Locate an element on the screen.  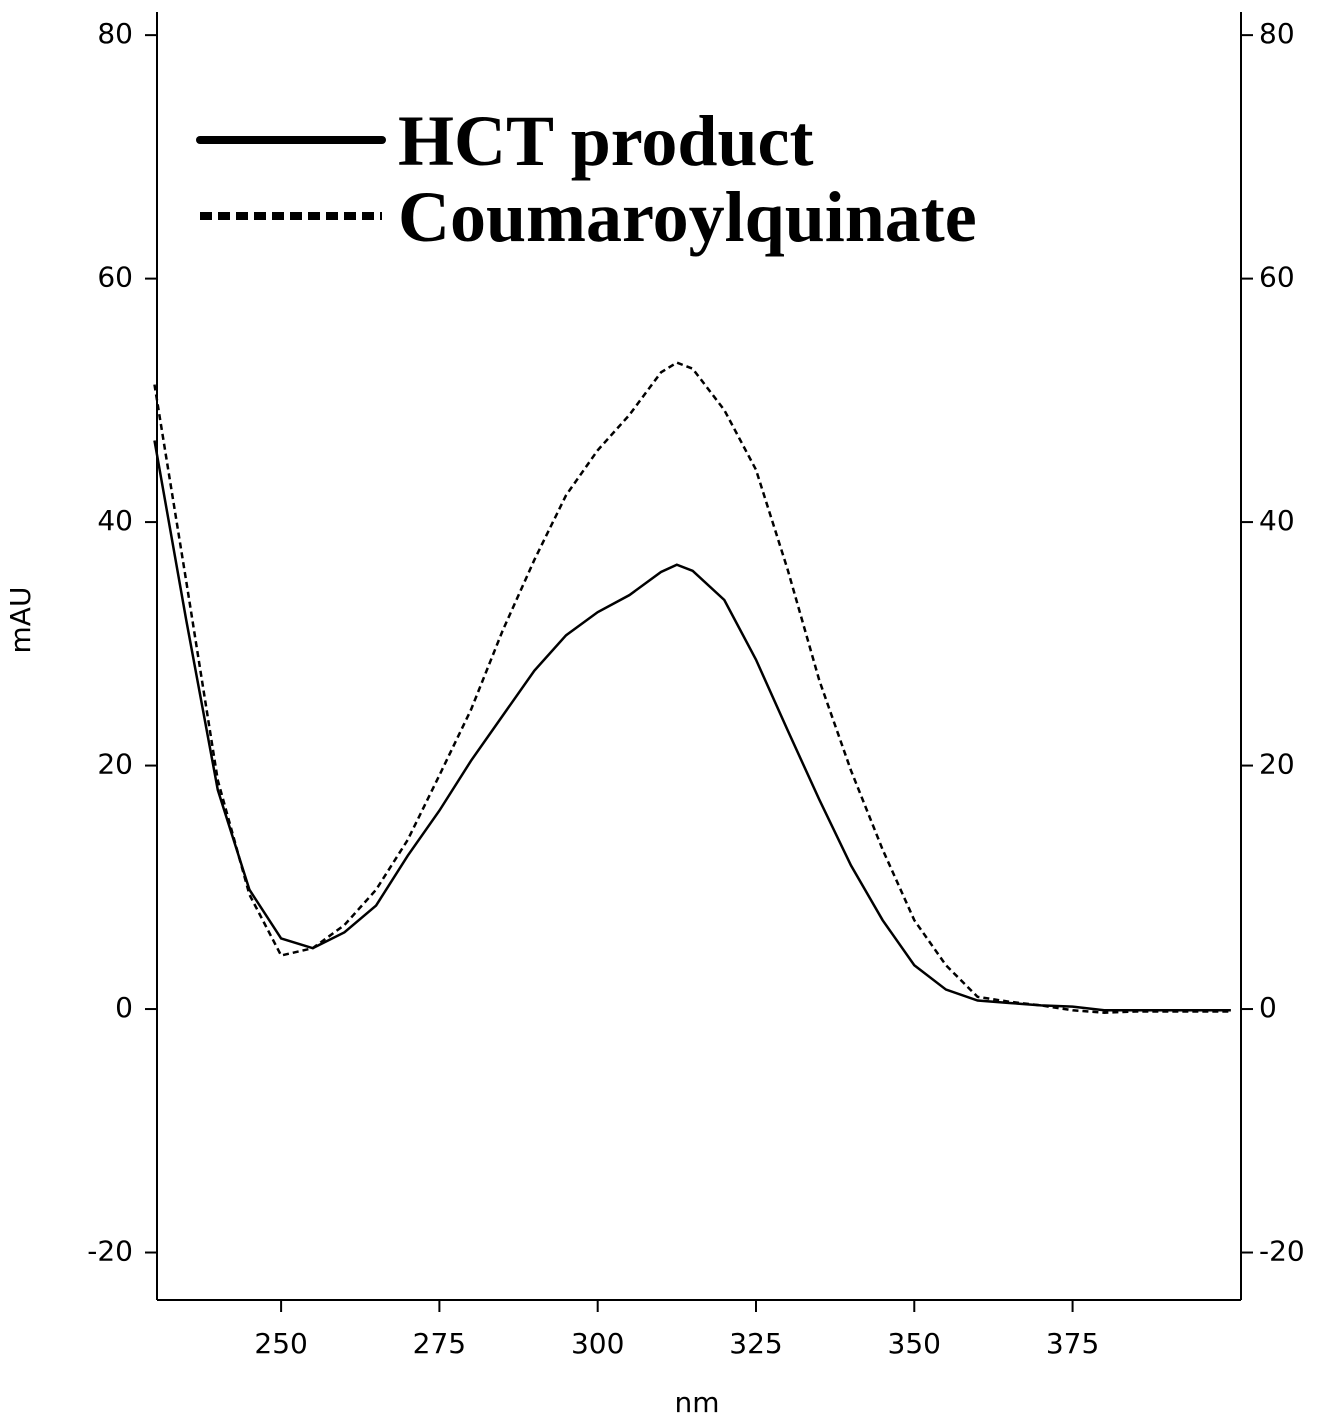
y2-tick-label: 60 is located at coordinates (1277, 277).